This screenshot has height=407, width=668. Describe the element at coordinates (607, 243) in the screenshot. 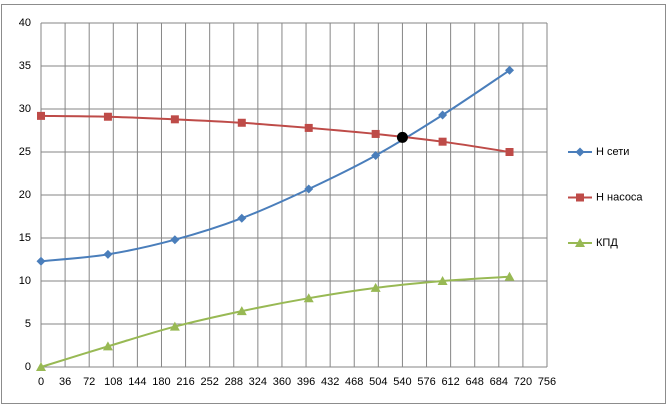

I see `legend-label: КПД` at that location.